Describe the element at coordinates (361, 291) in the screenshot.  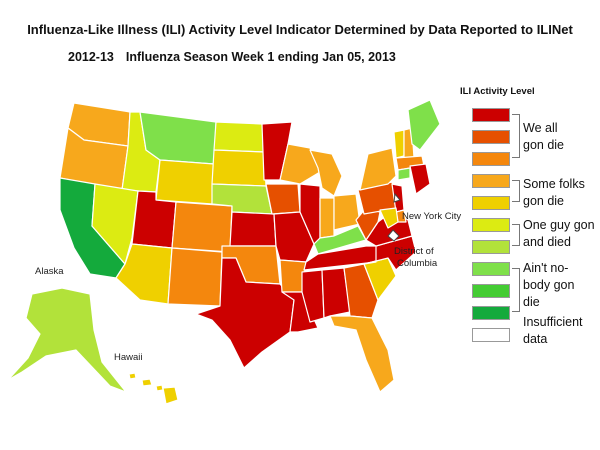
I see `state-georgia` at that location.